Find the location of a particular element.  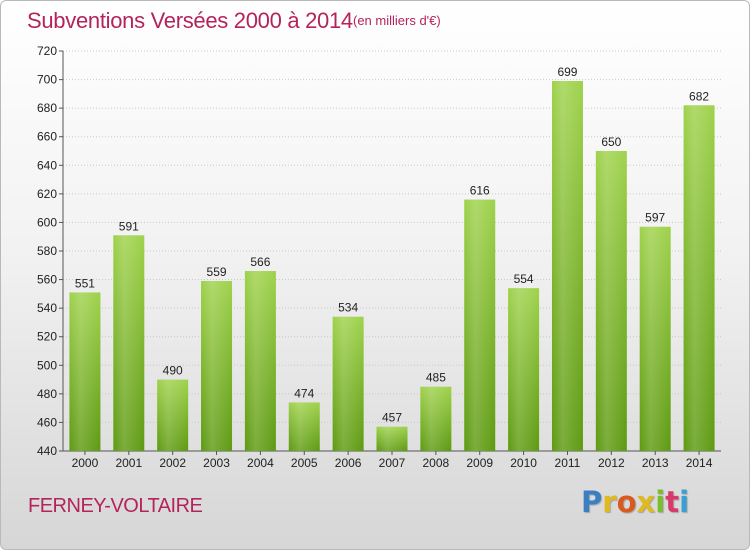

y-tick-label: 500 is located at coordinates (47, 365).